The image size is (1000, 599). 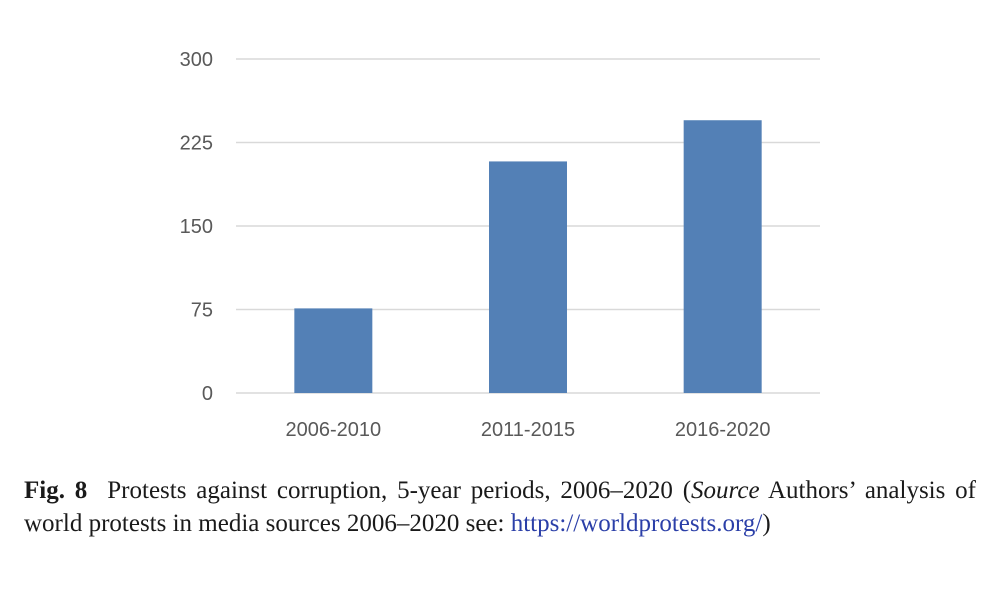 I want to click on y-tick-label: 150, so click(x=196, y=227).